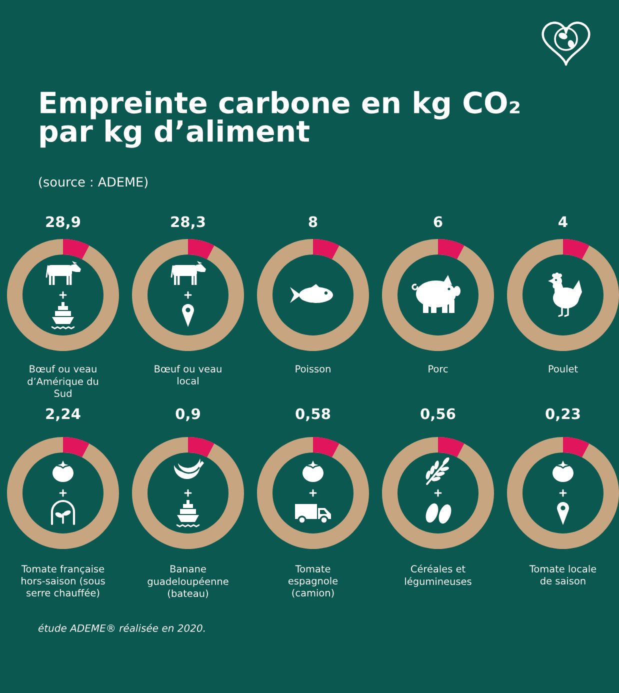 This screenshot has height=693, width=619. What do you see at coordinates (63, 223) in the screenshot?
I see `data-label: 28,9` at bounding box center [63, 223].